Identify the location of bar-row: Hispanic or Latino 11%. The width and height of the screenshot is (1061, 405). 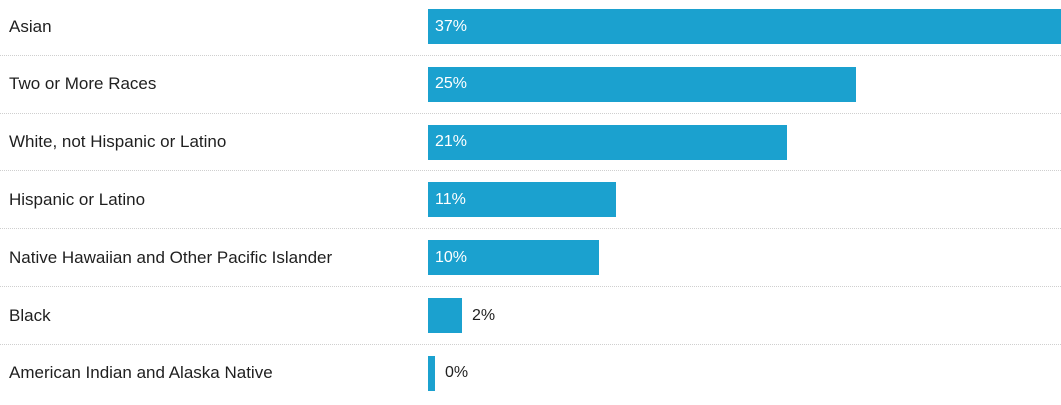
(530, 202).